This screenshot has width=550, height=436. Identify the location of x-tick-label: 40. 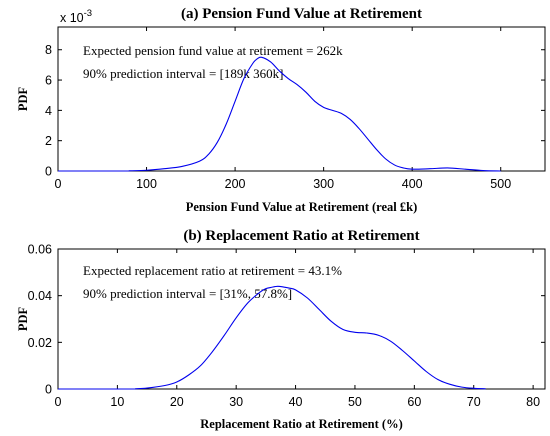
(296, 402).